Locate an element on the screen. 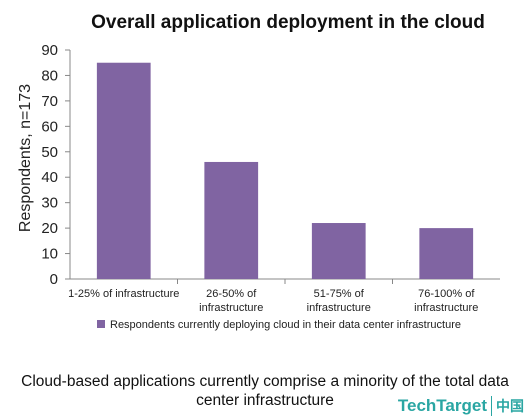 The width and height of the screenshot is (530, 420). y-tick-label: 0 is located at coordinates (54, 279).